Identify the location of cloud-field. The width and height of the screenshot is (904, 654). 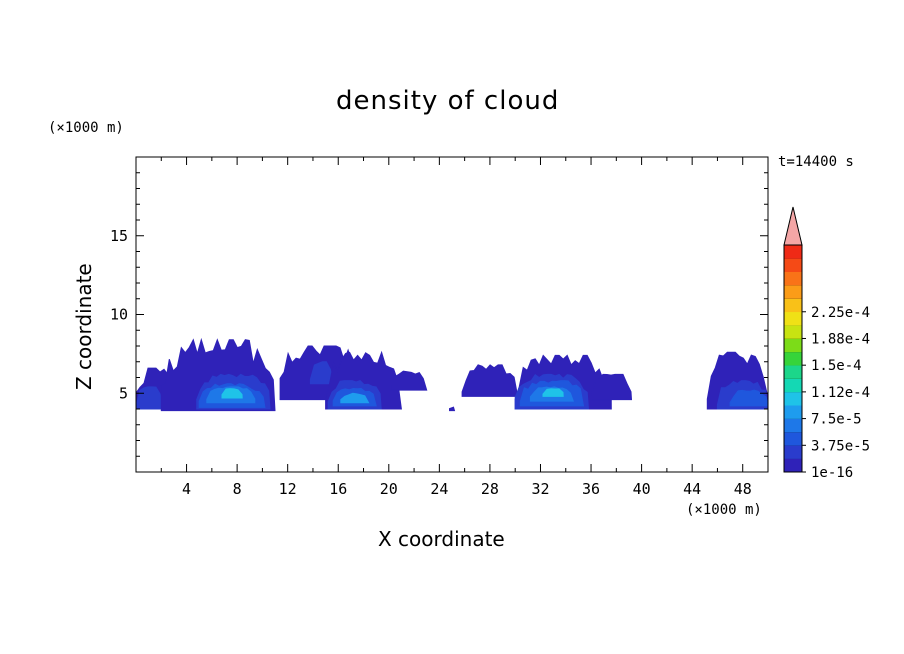
(452, 374).